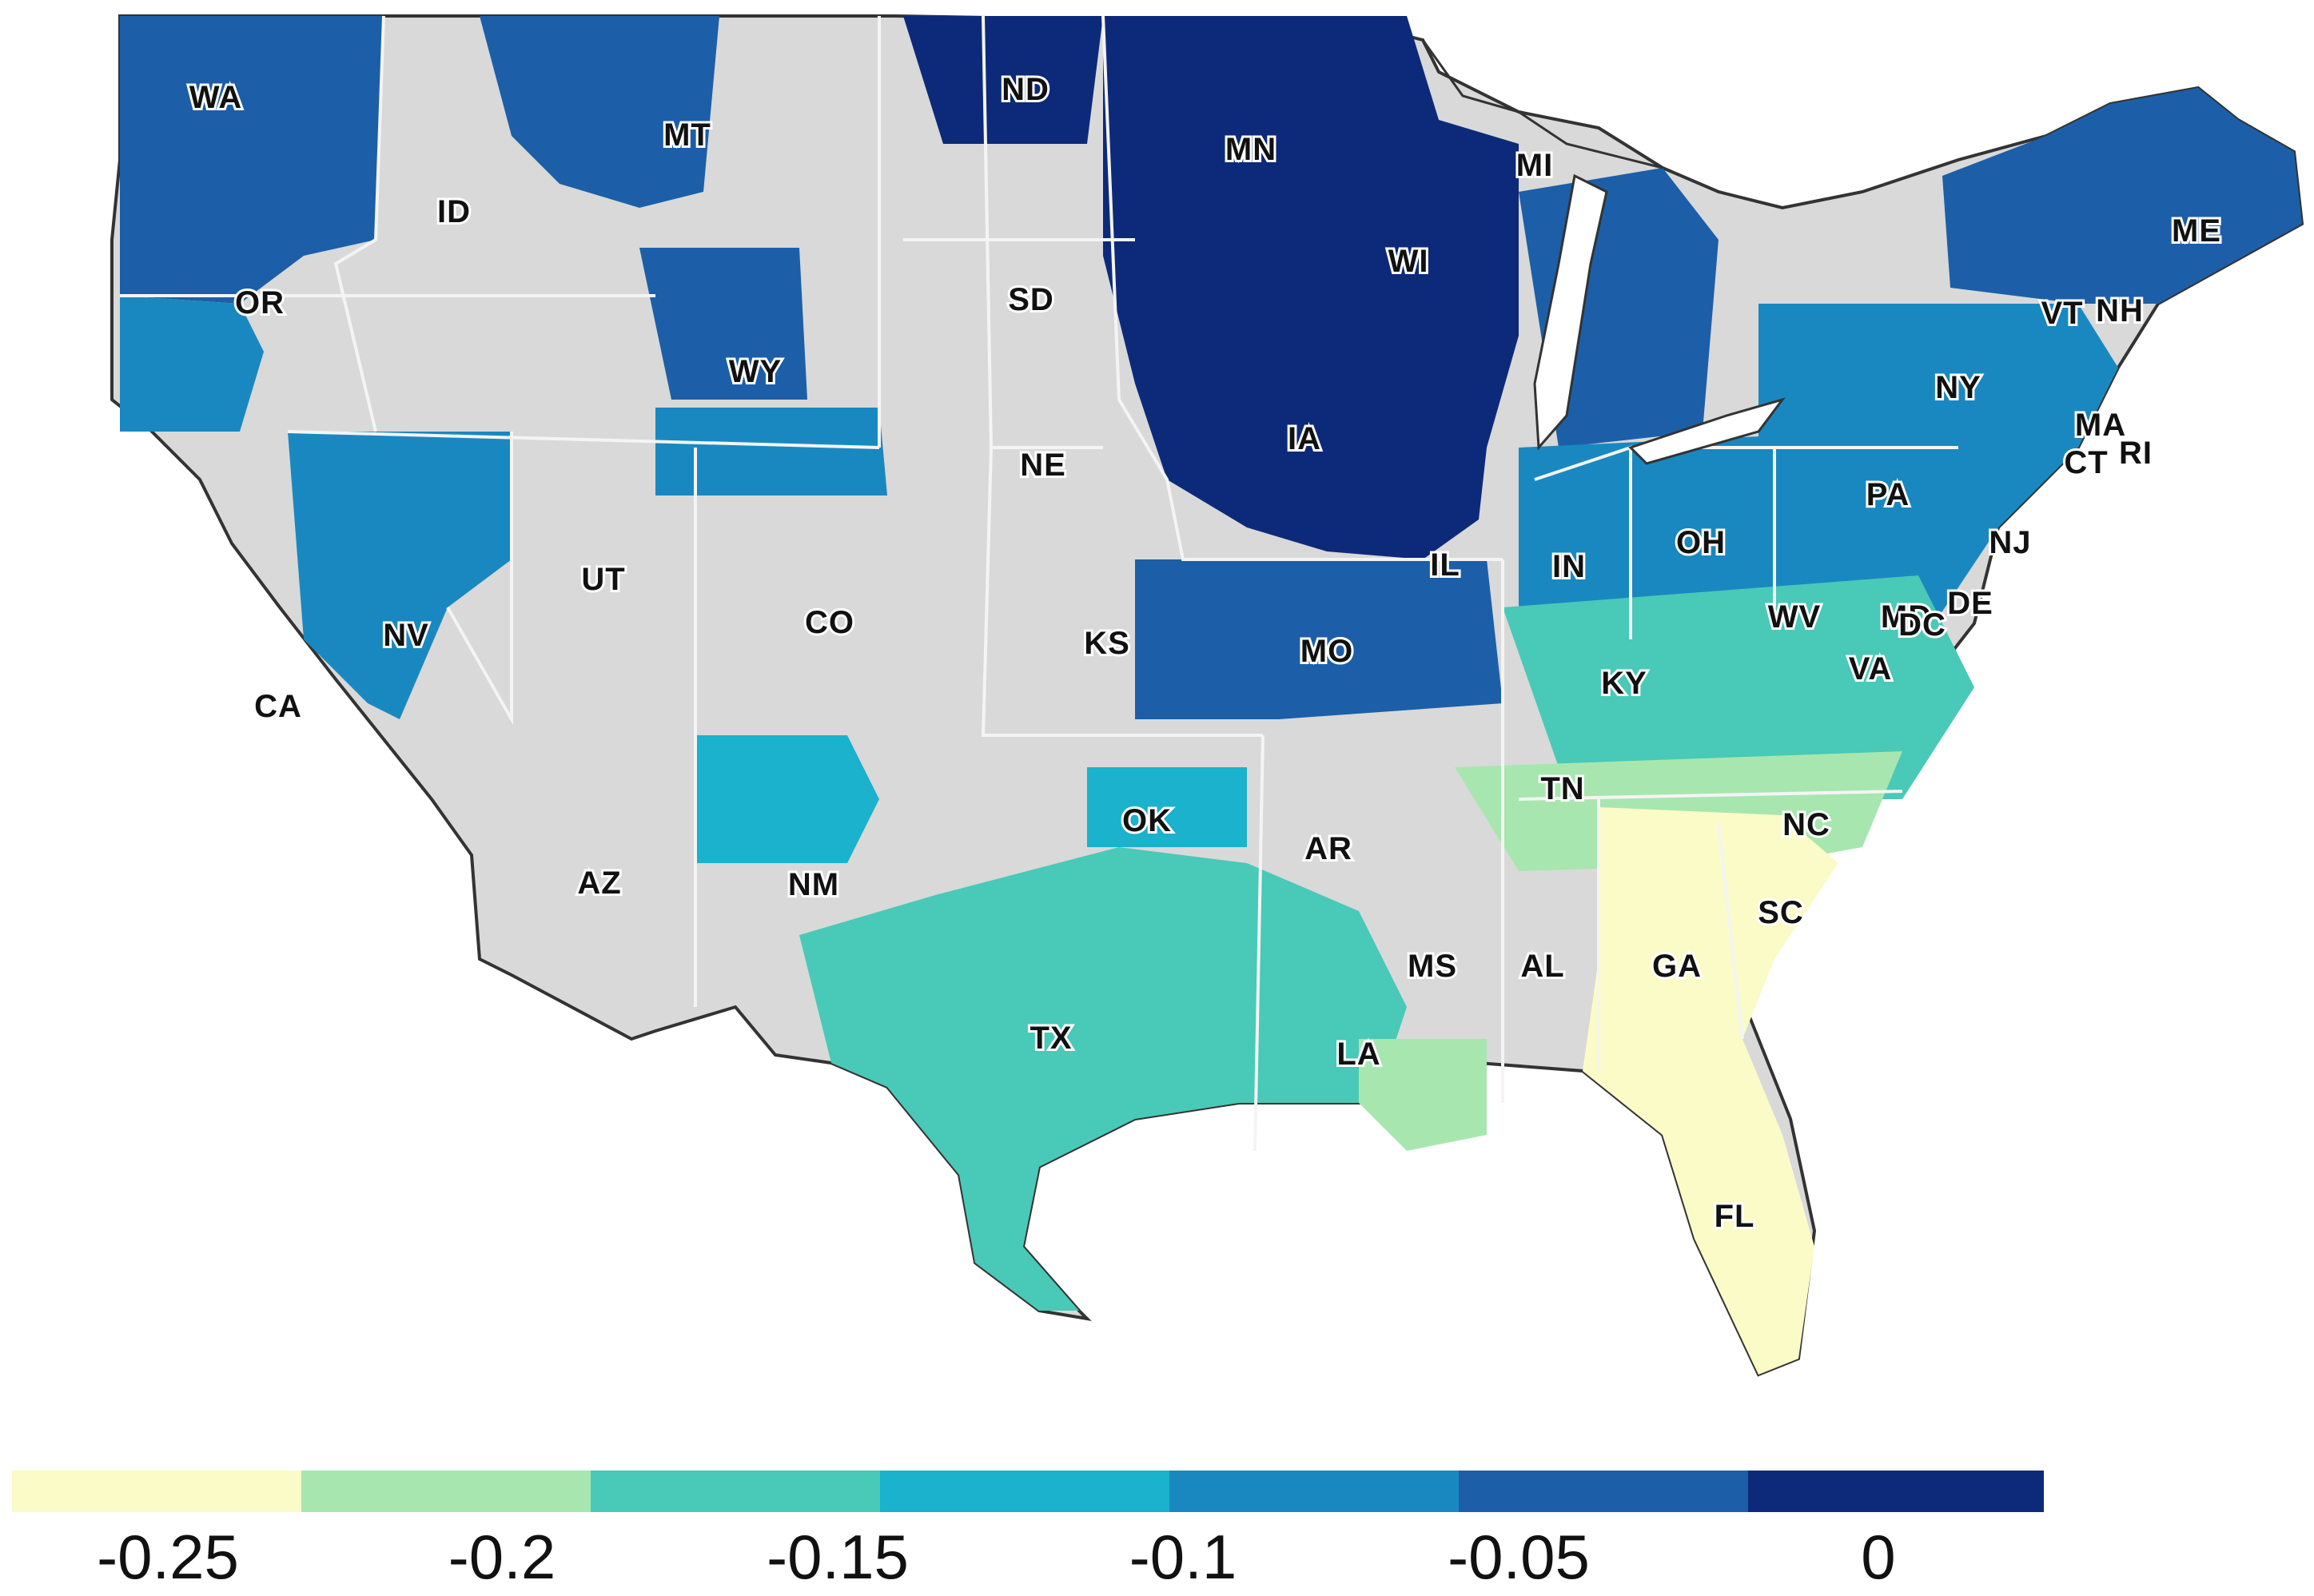  I want to click on legend-tick-3: -0.15, so click(838, 1557).